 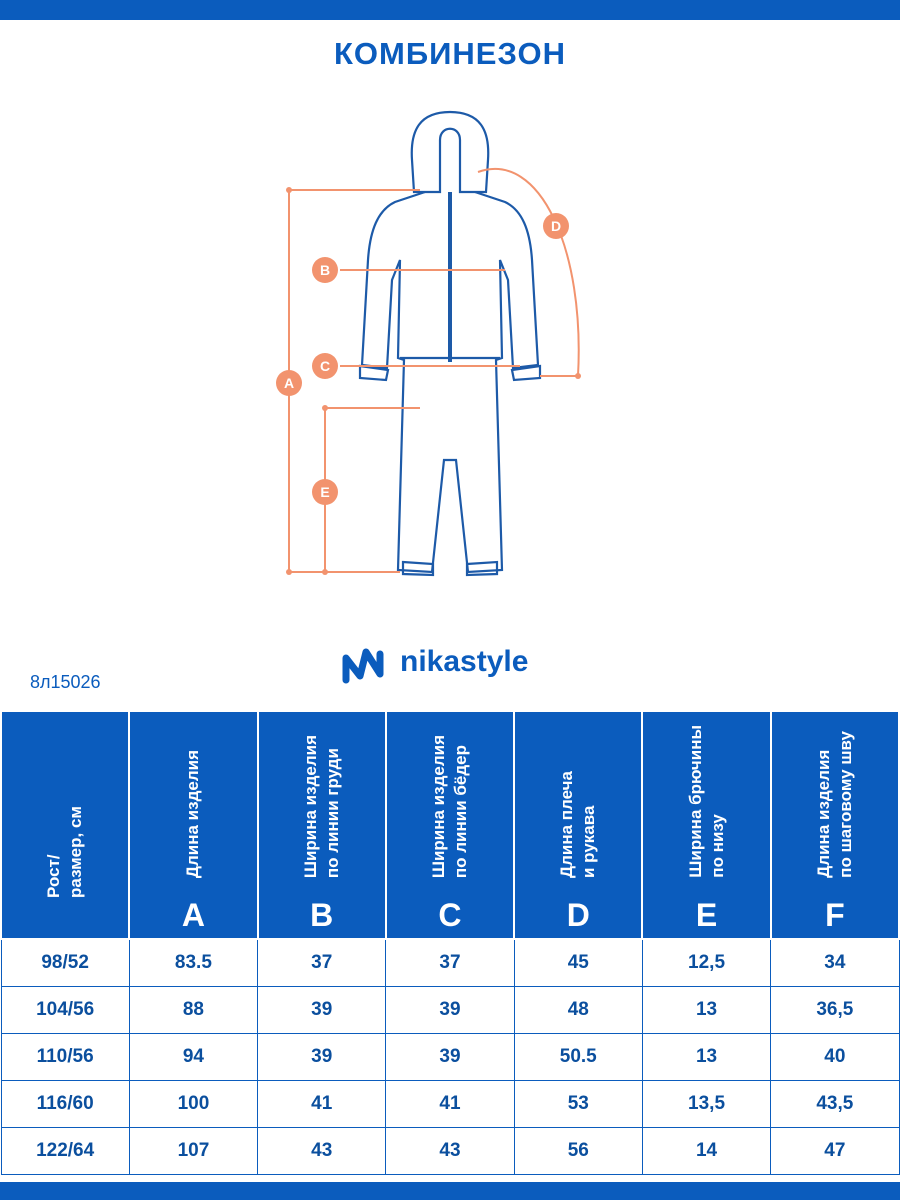 I want to click on bottom-bar, so click(x=450, y=1191).